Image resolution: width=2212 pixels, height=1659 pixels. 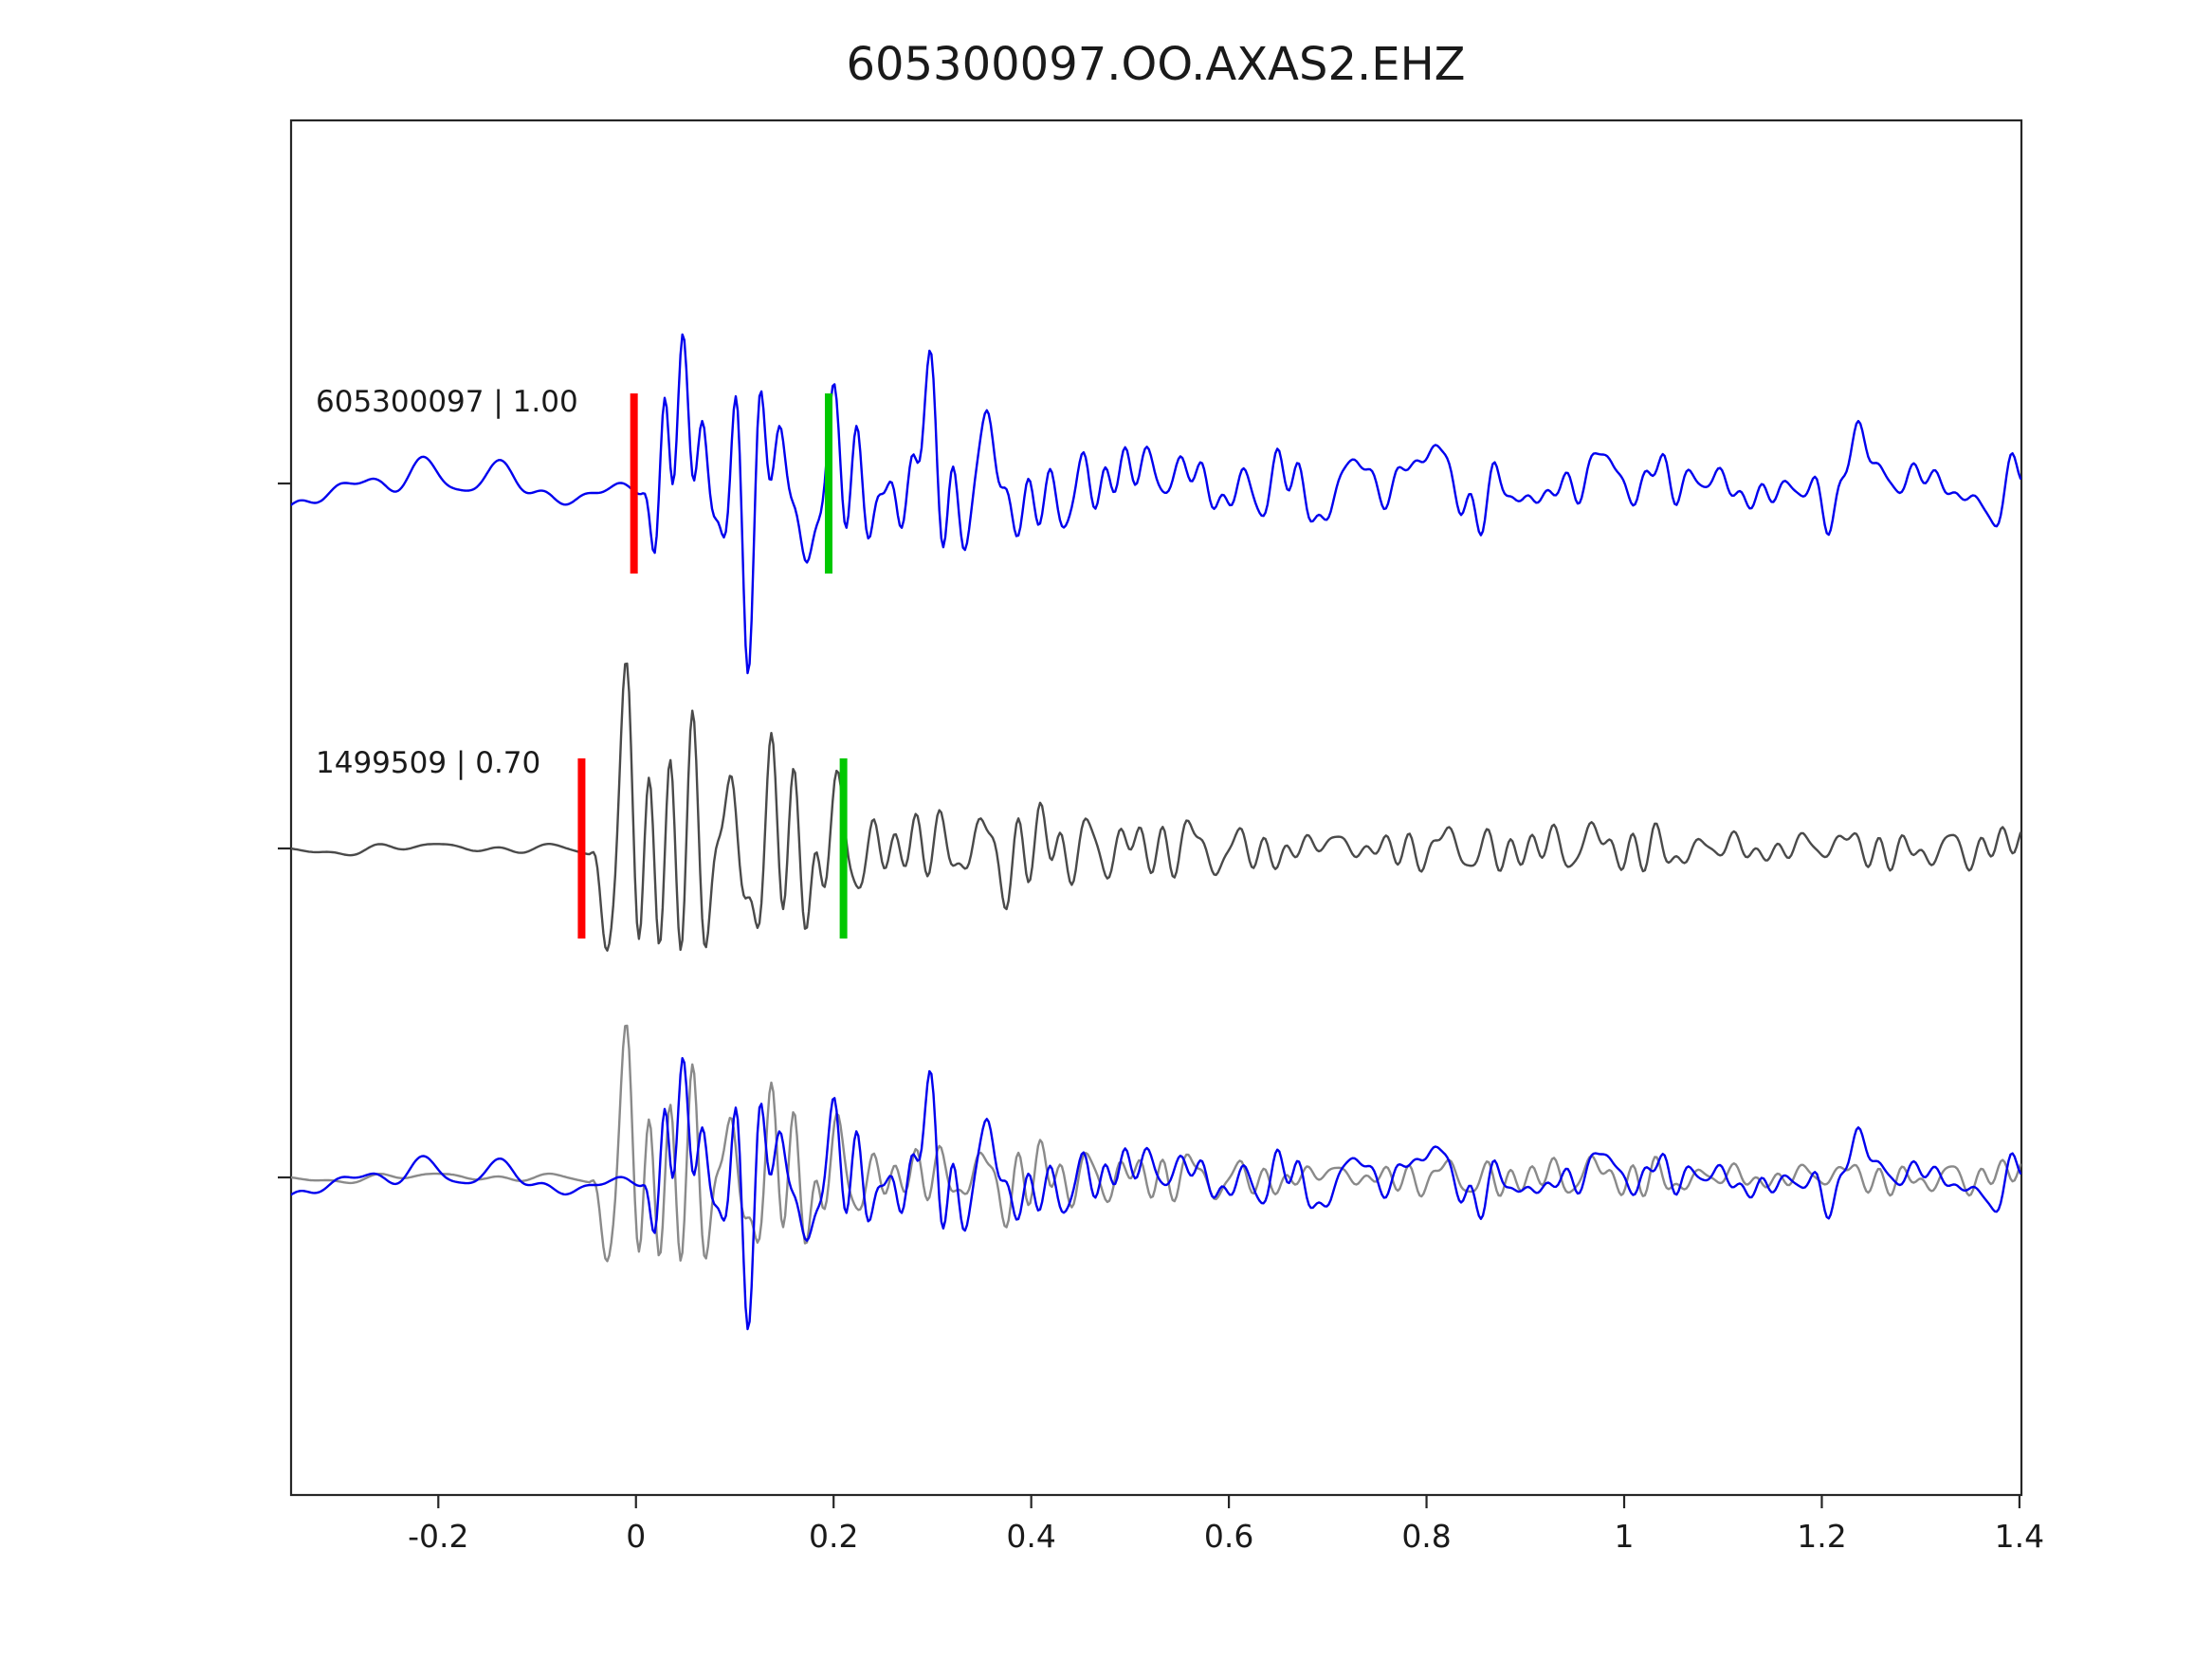 What do you see at coordinates (1030, 1536) in the screenshot?
I see `x-tick-label: 0.4` at bounding box center [1030, 1536].